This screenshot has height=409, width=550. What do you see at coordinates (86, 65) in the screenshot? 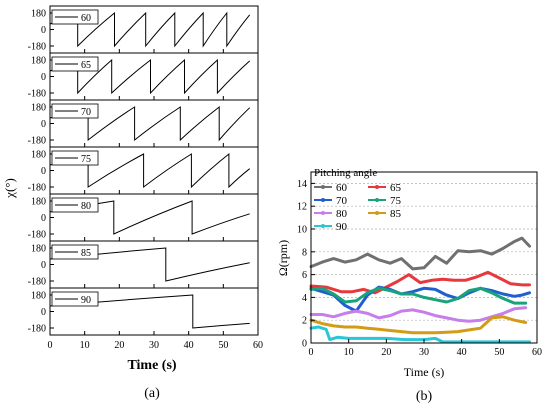
I see `legend-label: 65` at bounding box center [86, 65].